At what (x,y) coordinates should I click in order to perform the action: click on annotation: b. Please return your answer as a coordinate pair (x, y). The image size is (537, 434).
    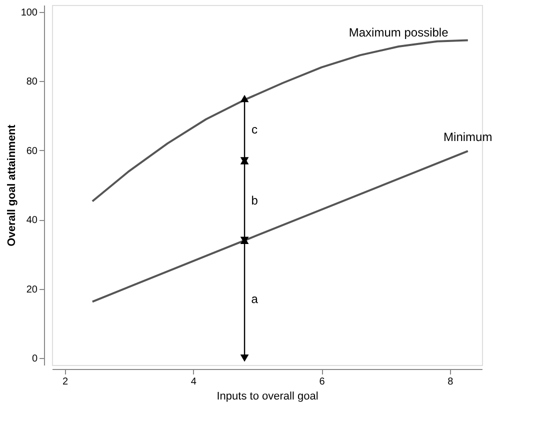
    Looking at the image, I should click on (254, 201).